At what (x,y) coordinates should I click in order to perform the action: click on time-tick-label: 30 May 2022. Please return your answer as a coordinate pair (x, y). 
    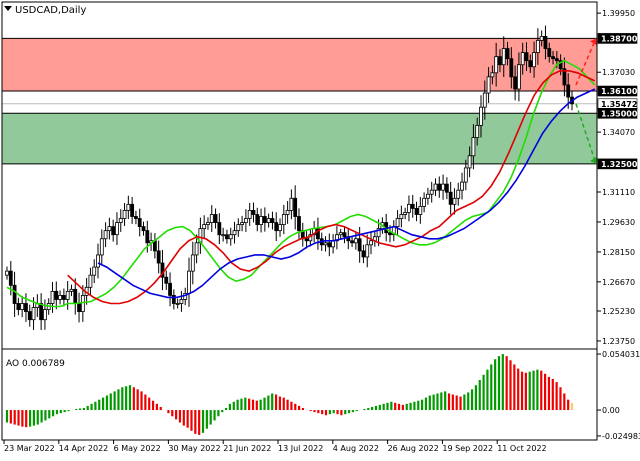
    Looking at the image, I should click on (194, 448).